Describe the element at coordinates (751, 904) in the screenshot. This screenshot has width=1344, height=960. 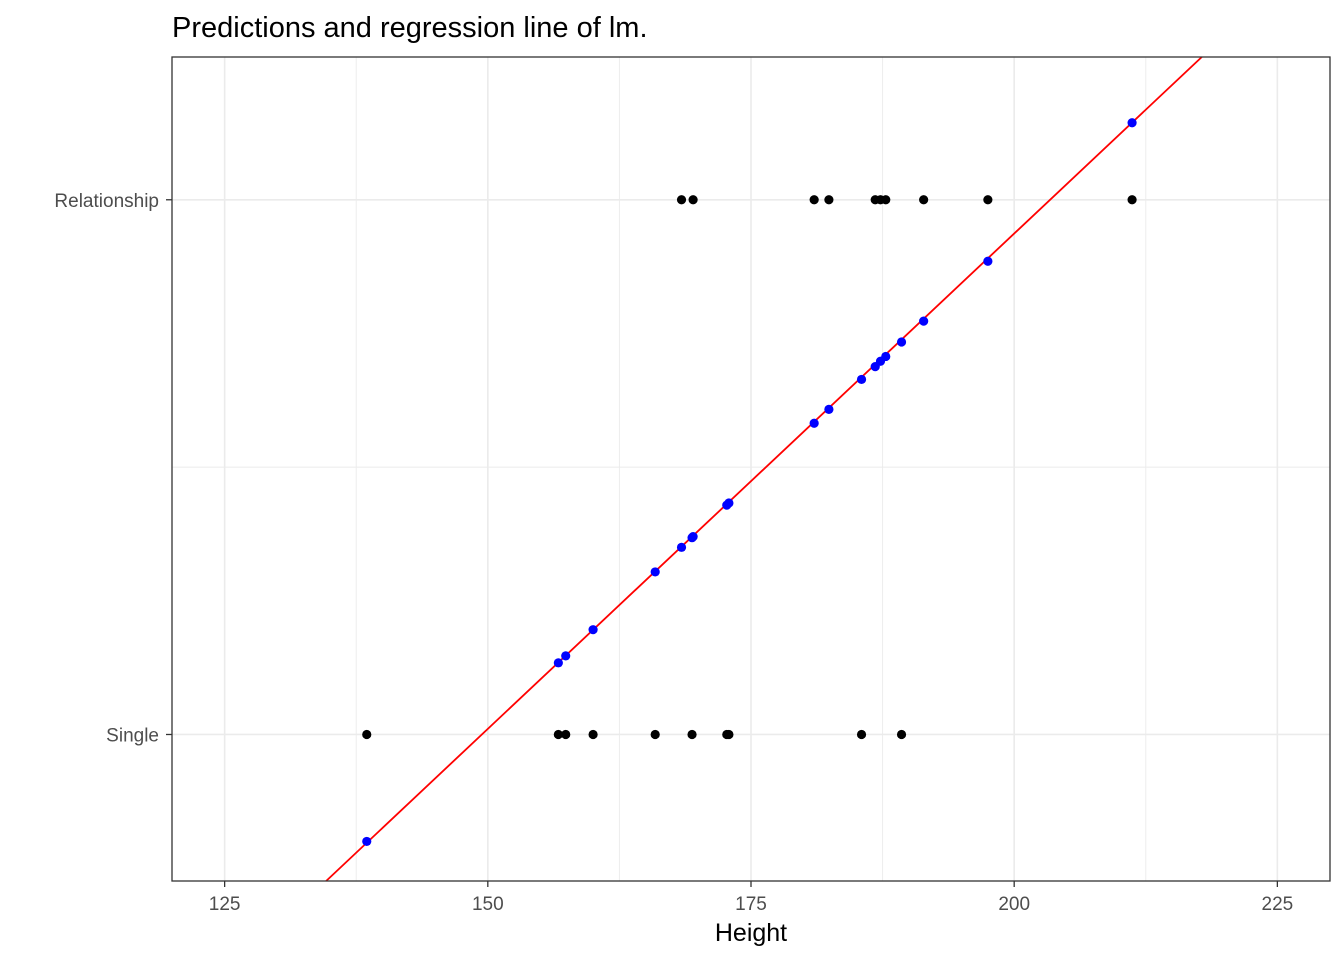
I see `x-tick-label: 175` at that location.